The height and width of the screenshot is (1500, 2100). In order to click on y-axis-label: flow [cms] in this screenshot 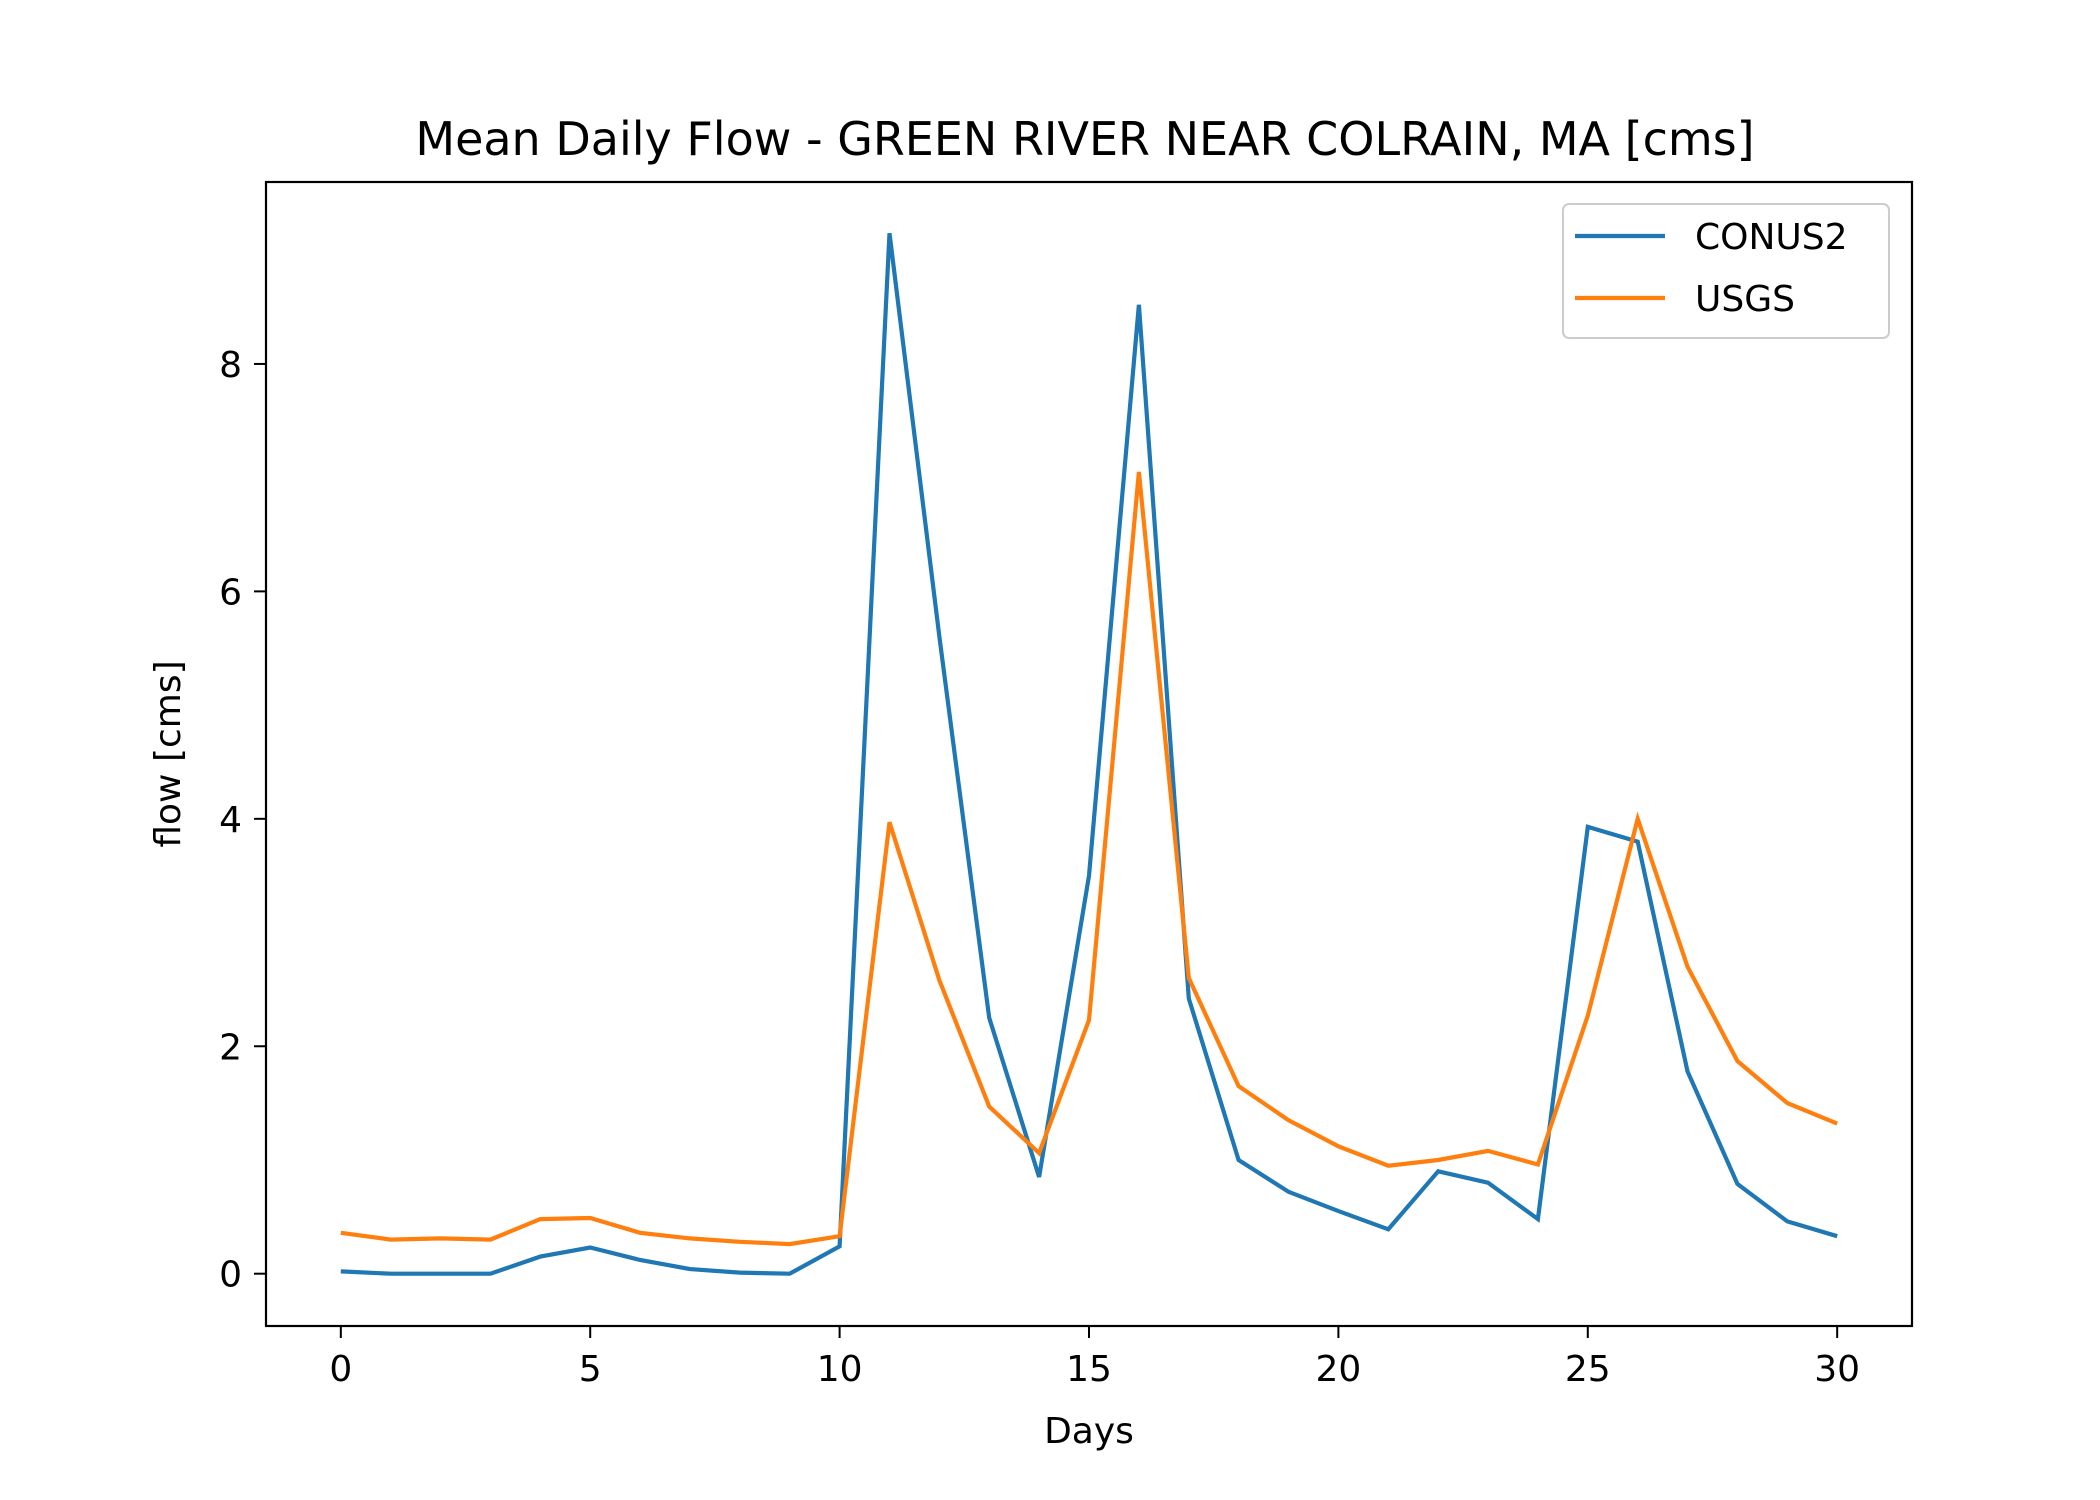, I will do `click(168, 753)`.